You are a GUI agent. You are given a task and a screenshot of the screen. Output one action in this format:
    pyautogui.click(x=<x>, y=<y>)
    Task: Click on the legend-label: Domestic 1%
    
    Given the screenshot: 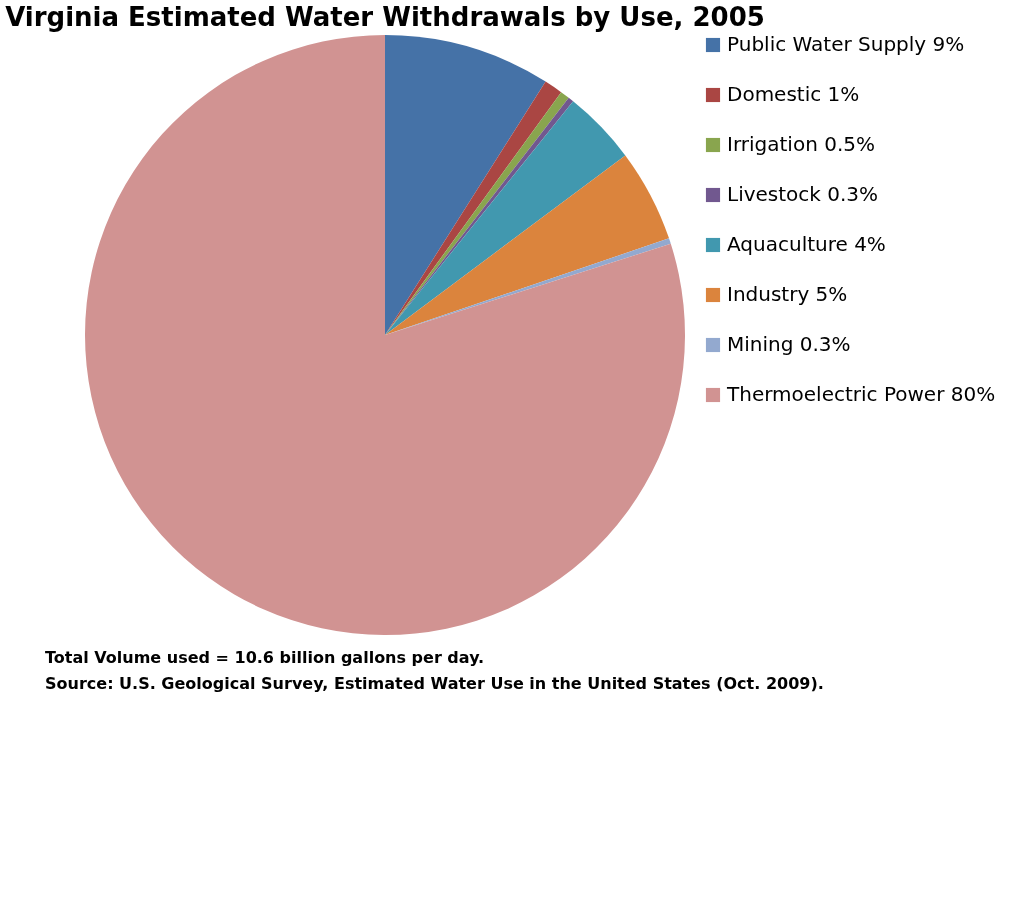 What is the action you would take?
    pyautogui.click(x=793, y=94)
    